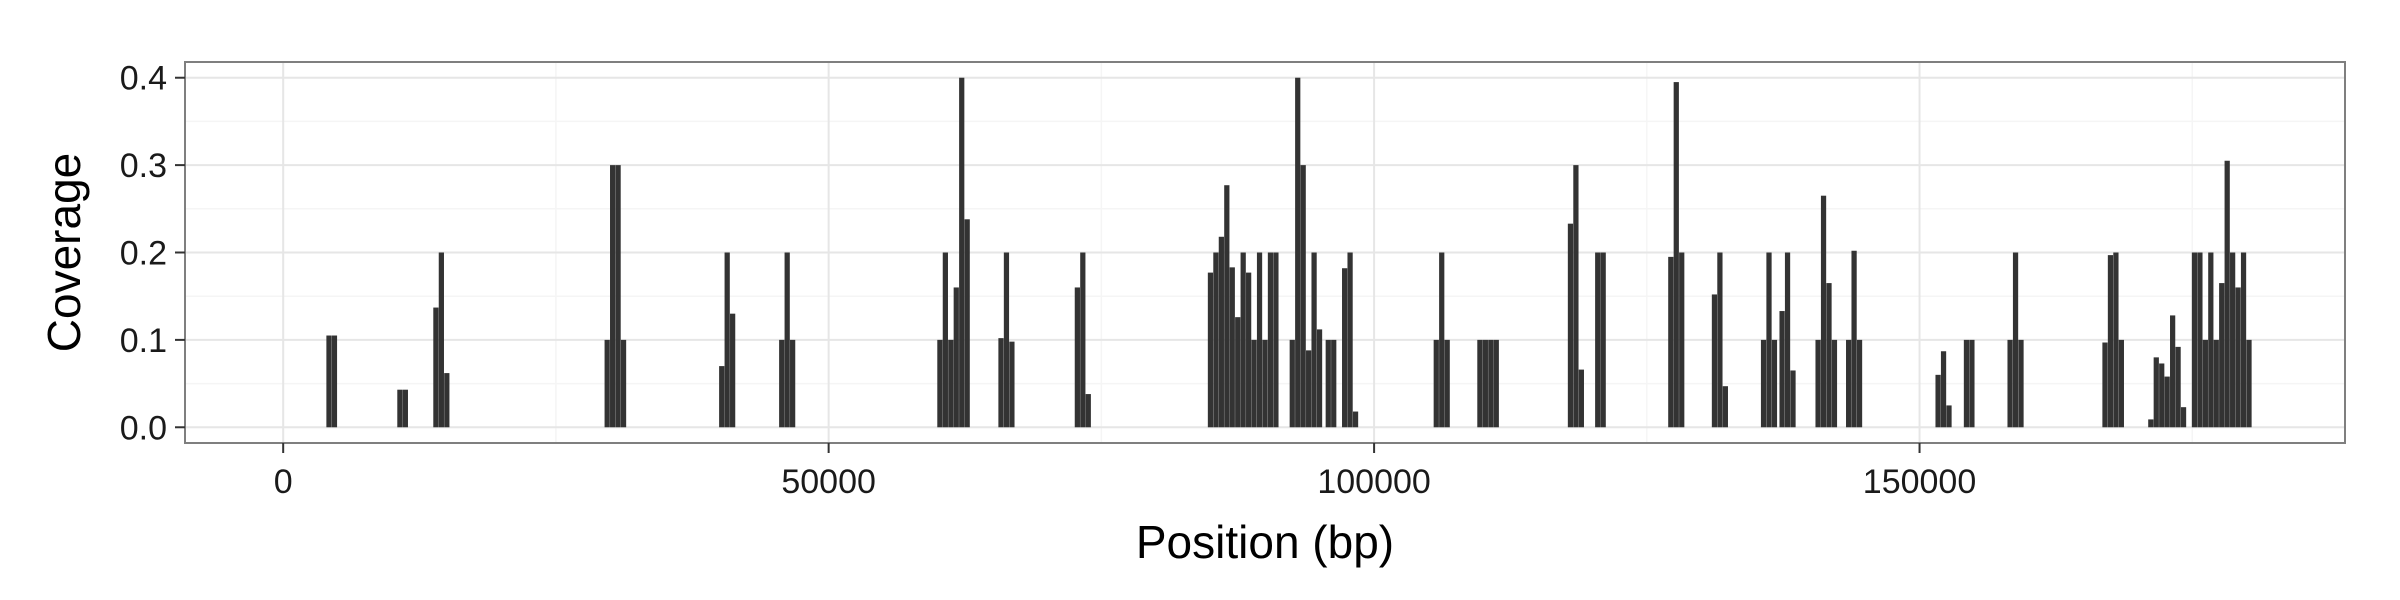 The width and height of the screenshot is (2400, 600). I want to click on x-tick-label: 150000, so click(1919, 482).